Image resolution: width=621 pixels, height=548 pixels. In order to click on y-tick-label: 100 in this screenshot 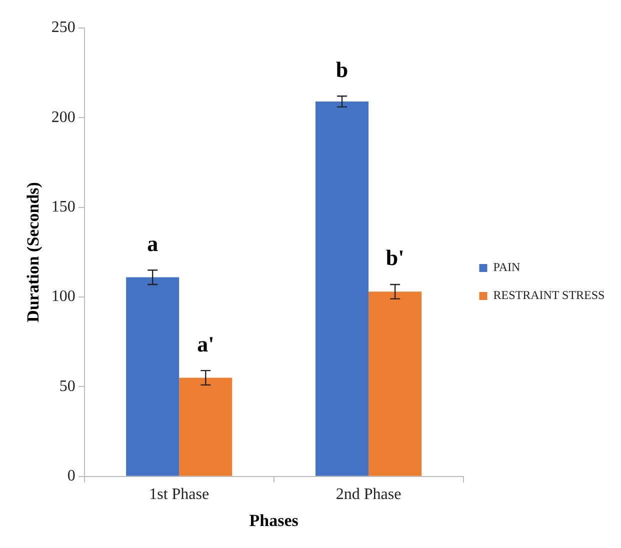, I will do `click(63, 297)`.